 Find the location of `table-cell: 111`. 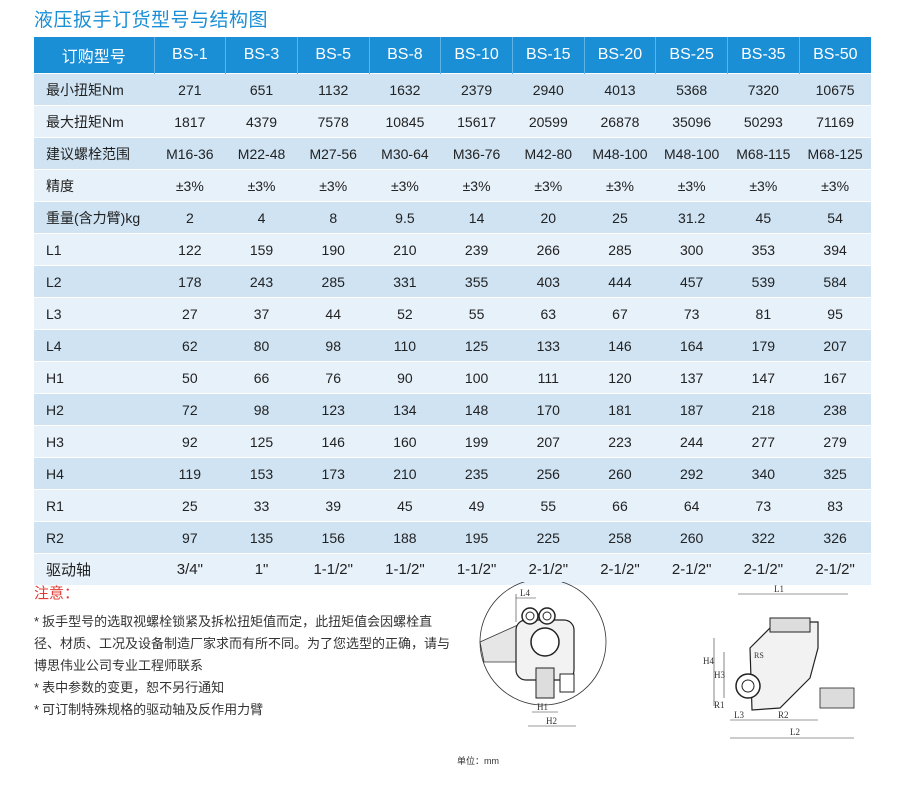

table-cell: 111 is located at coordinates (548, 377).